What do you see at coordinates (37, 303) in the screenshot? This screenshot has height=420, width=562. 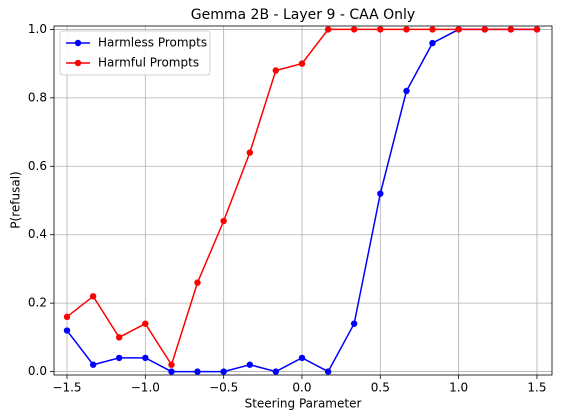 I see `y-tick-label: 0.2` at bounding box center [37, 303].